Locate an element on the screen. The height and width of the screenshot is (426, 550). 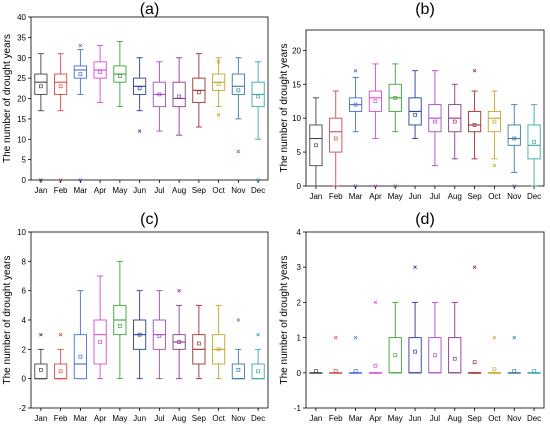
box-may is located at coordinates (395, 337).